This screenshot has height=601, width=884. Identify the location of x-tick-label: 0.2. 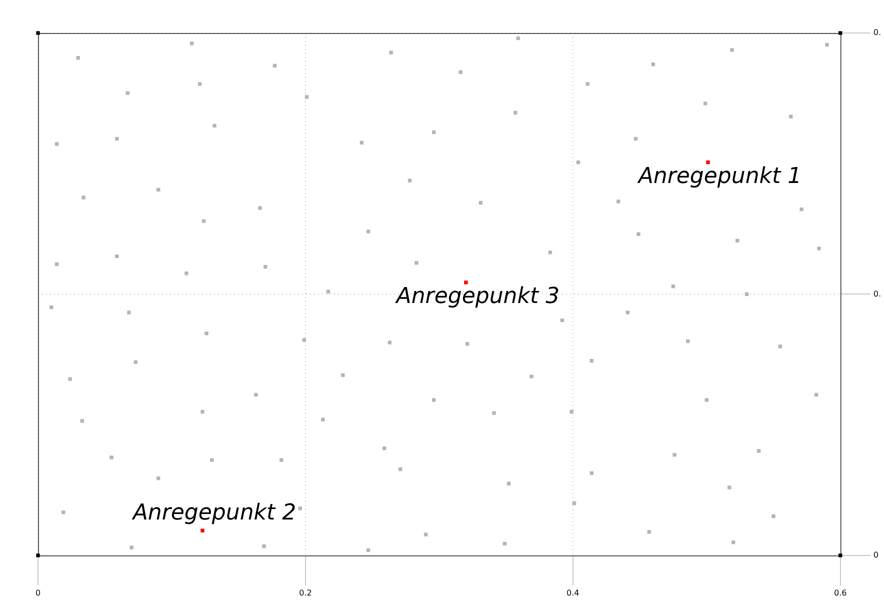
(305, 593).